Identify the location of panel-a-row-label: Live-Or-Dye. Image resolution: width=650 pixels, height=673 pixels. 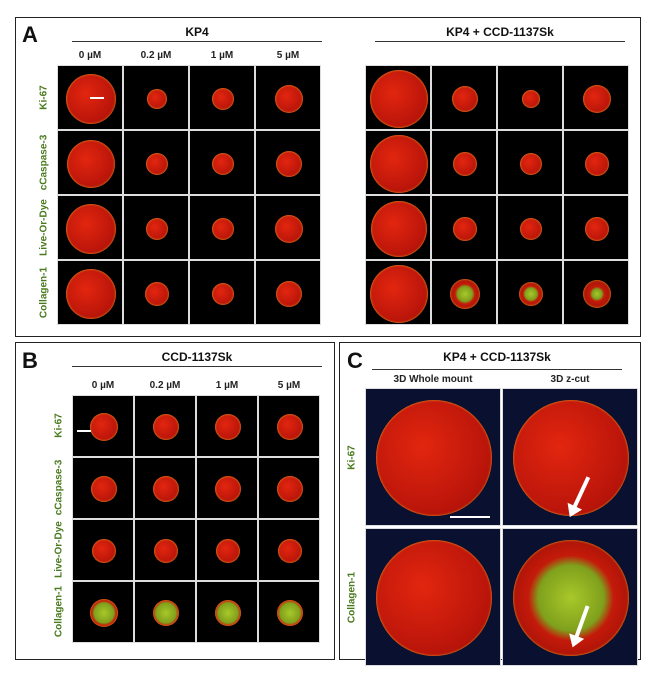
(44, 227).